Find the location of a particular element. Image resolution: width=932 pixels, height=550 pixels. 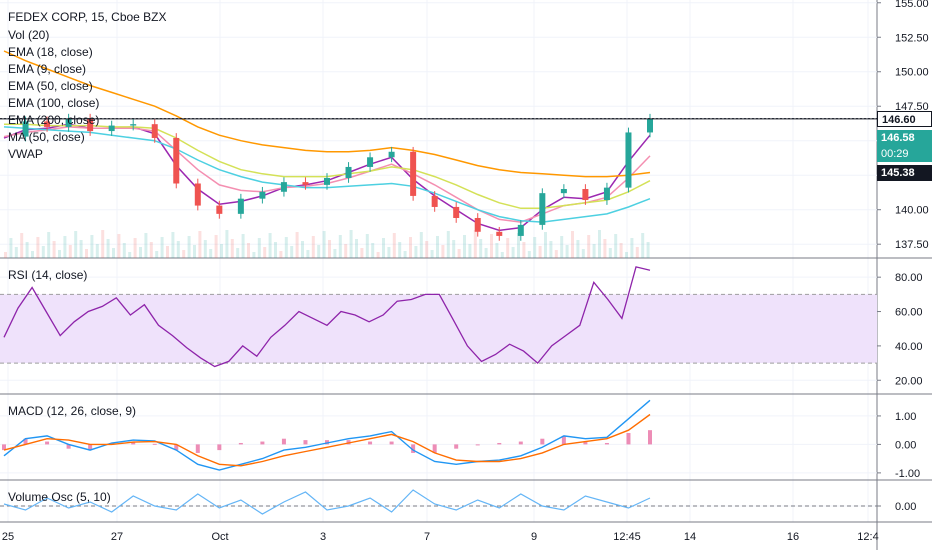

rsi-title: RSI (14, close) is located at coordinates (48, 275).